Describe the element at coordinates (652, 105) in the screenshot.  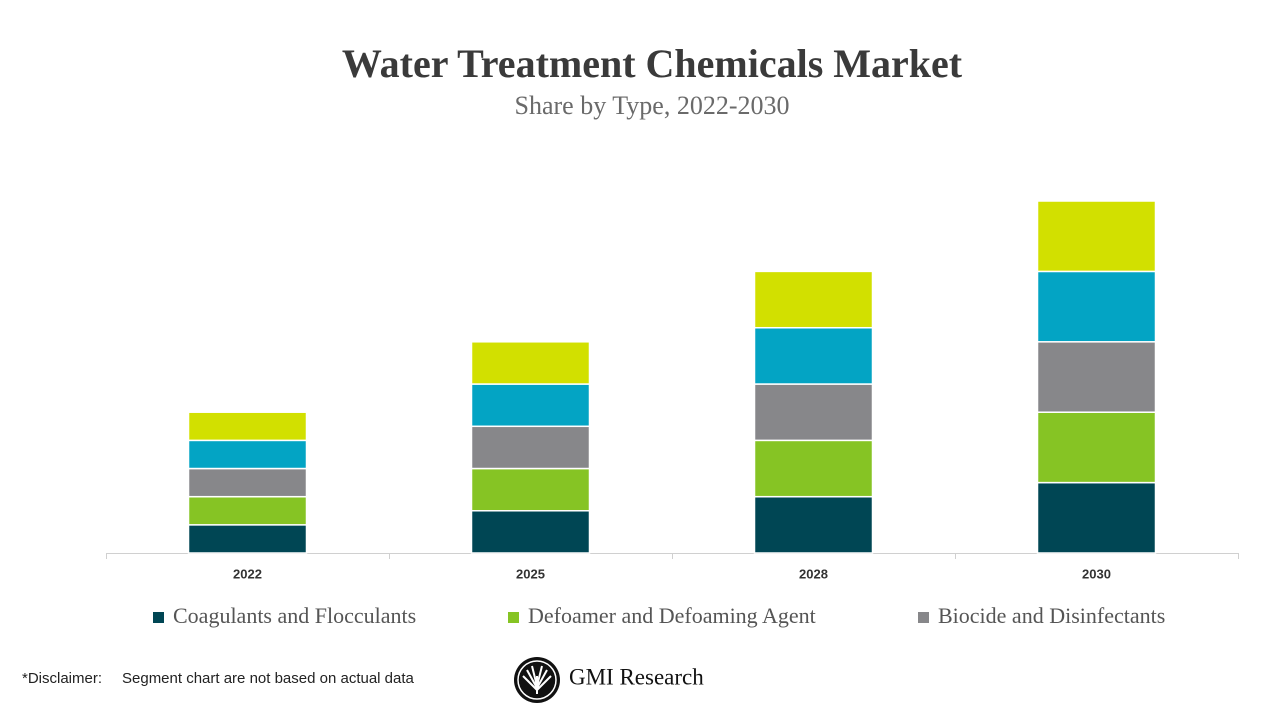
I see `chart-subtitle: Share by Type, 2022-2030` at that location.